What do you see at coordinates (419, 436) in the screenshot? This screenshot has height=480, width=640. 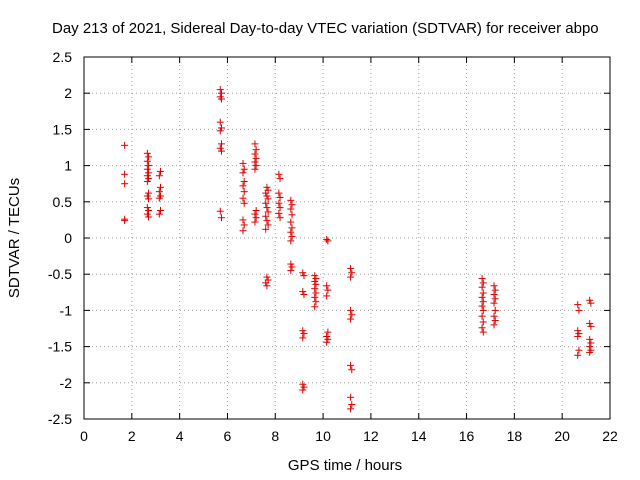 I see `x-tick-label: 14` at bounding box center [419, 436].